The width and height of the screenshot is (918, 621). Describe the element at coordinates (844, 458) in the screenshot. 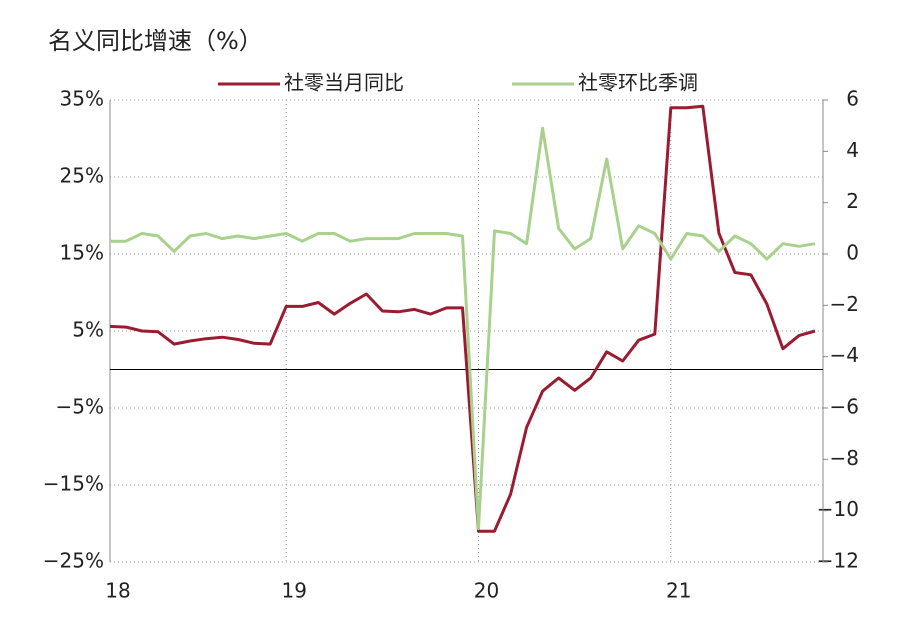

I see `y2-tick-label: −8` at that location.